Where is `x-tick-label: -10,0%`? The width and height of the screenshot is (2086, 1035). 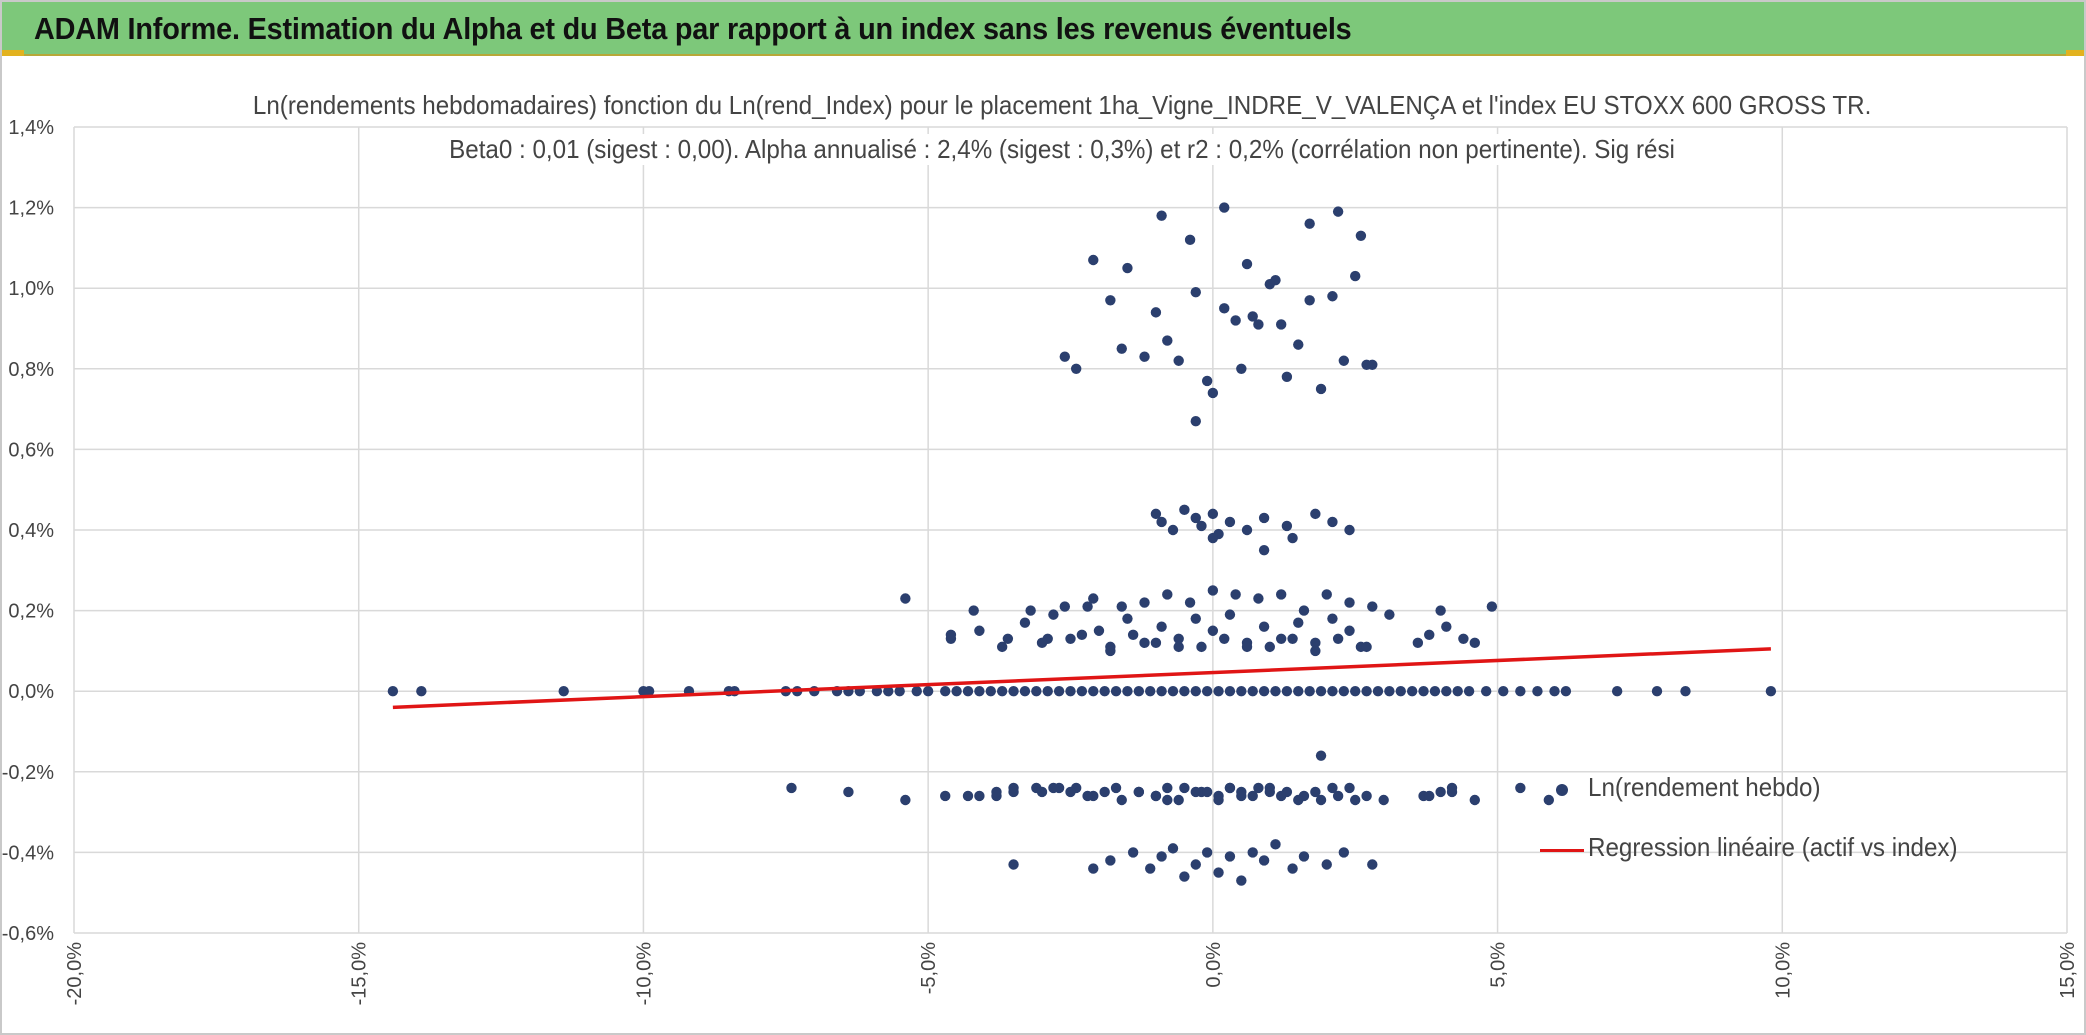 x-tick-label: -10,0% is located at coordinates (644, 974).